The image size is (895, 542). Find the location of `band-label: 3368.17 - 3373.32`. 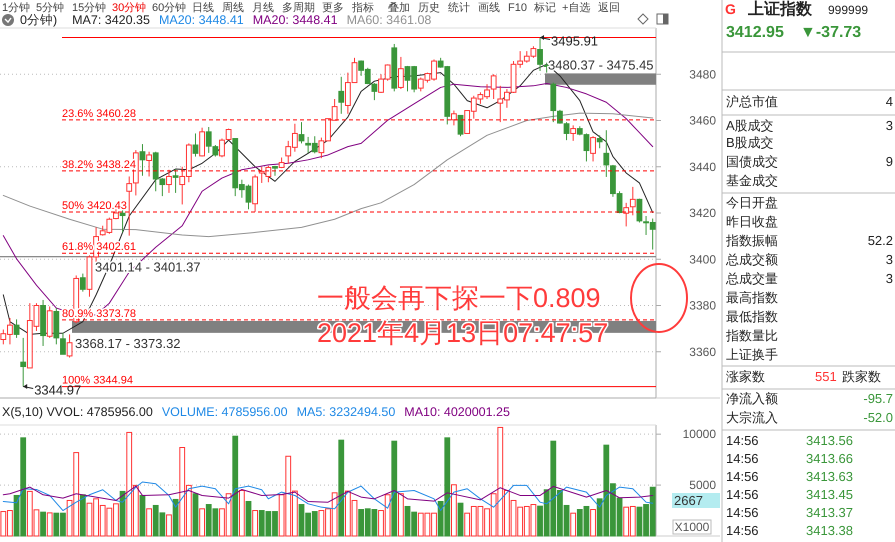

band-label: 3368.17 - 3373.32 is located at coordinates (128, 343).